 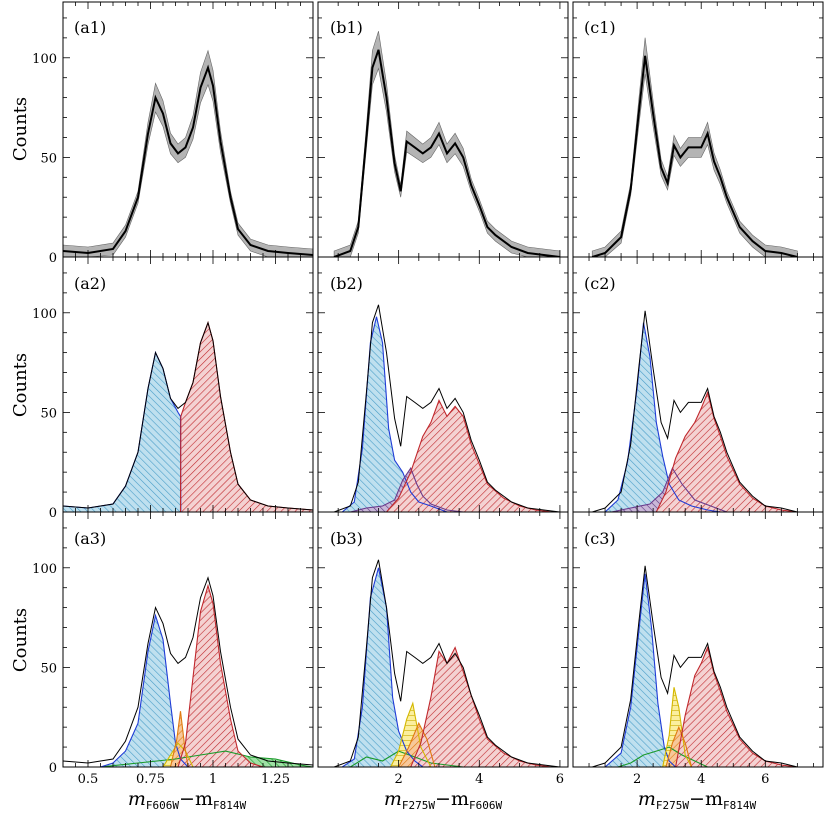 What do you see at coordinates (637, 779) in the screenshot?
I see `xtick-label-c3: 2` at bounding box center [637, 779].